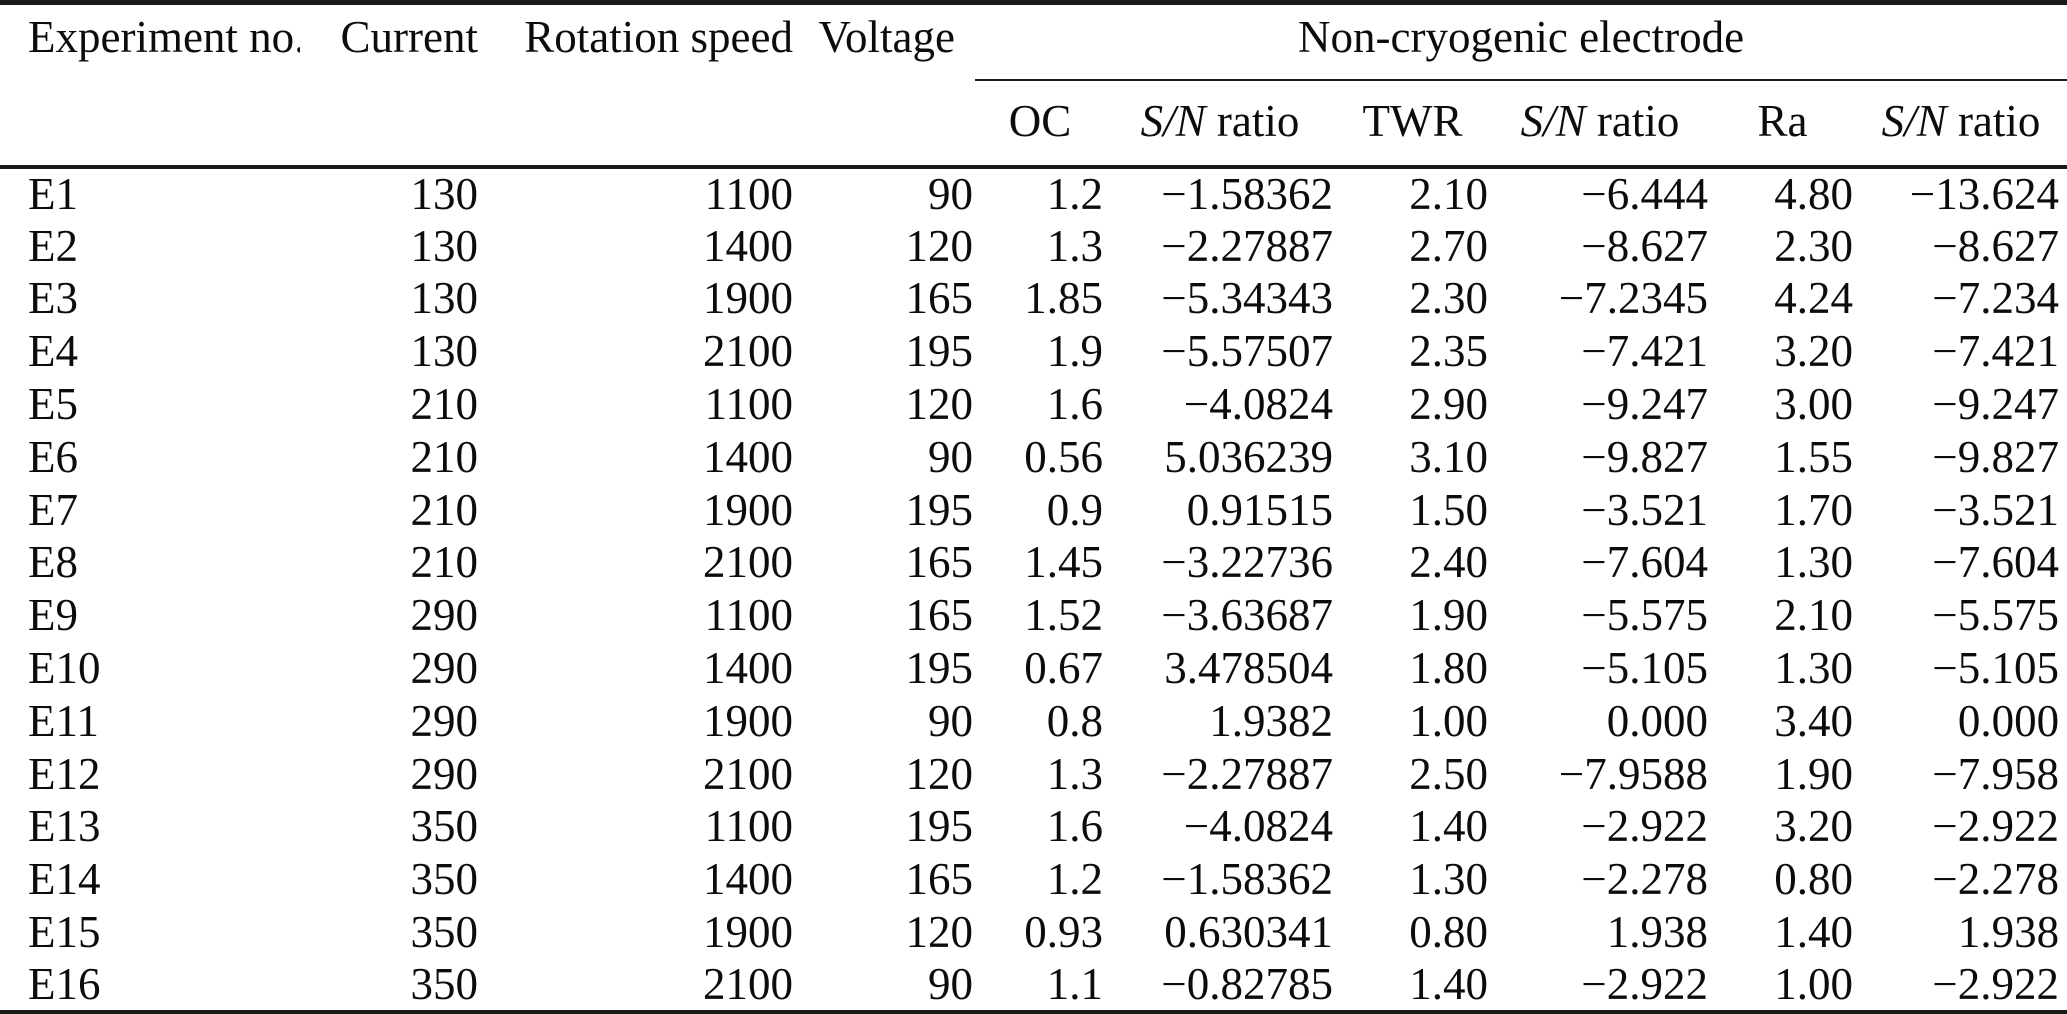 The image size is (2067, 1014). Describe the element at coordinates (1247, 615) in the screenshot. I see `cell-sn-ratio-oc: −3.63687` at that location.